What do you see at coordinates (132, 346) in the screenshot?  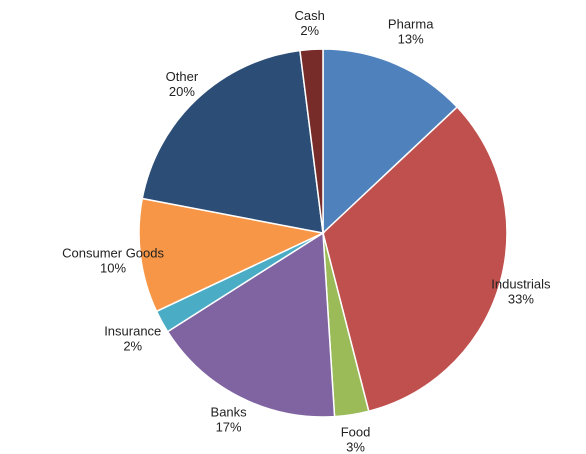 I see `percent-insurance: 2%` at bounding box center [132, 346].